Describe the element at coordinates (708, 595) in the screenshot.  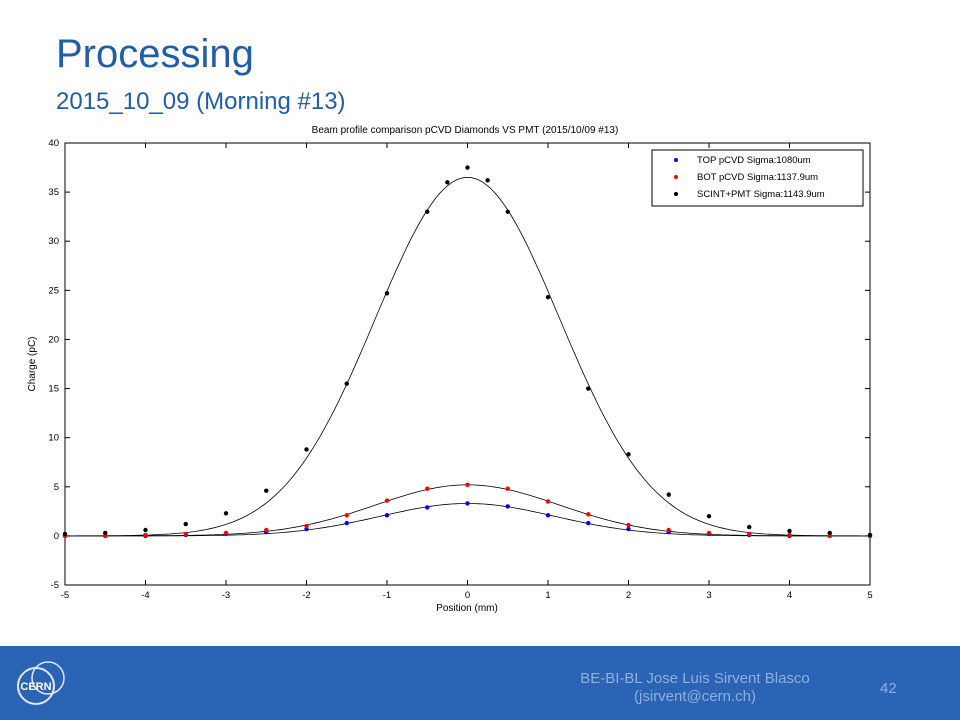
I see `x-tick-label: 3` at that location.